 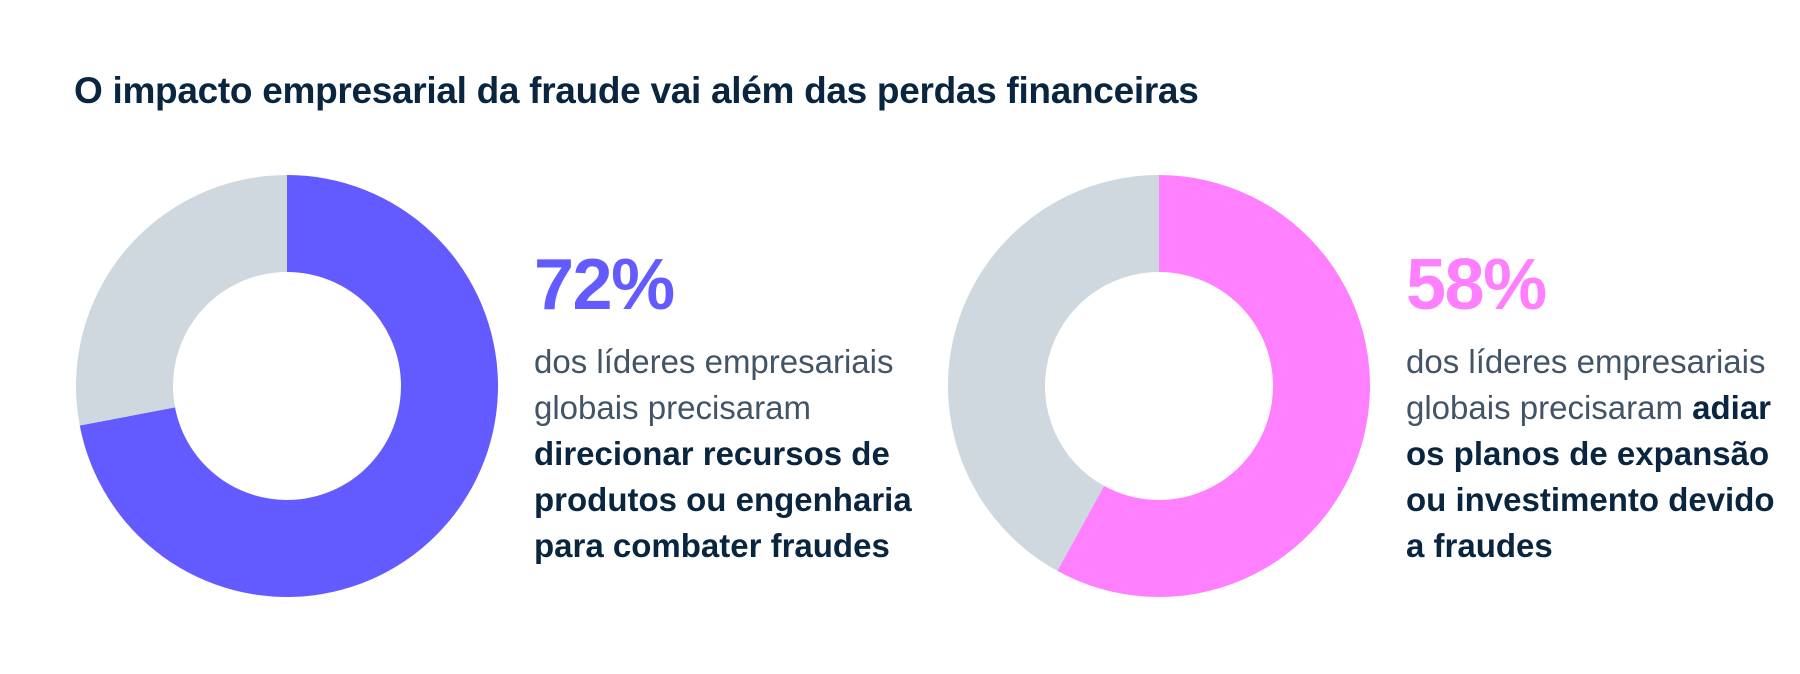 I want to click on donut-chart-directed-resources, so click(x=287, y=386).